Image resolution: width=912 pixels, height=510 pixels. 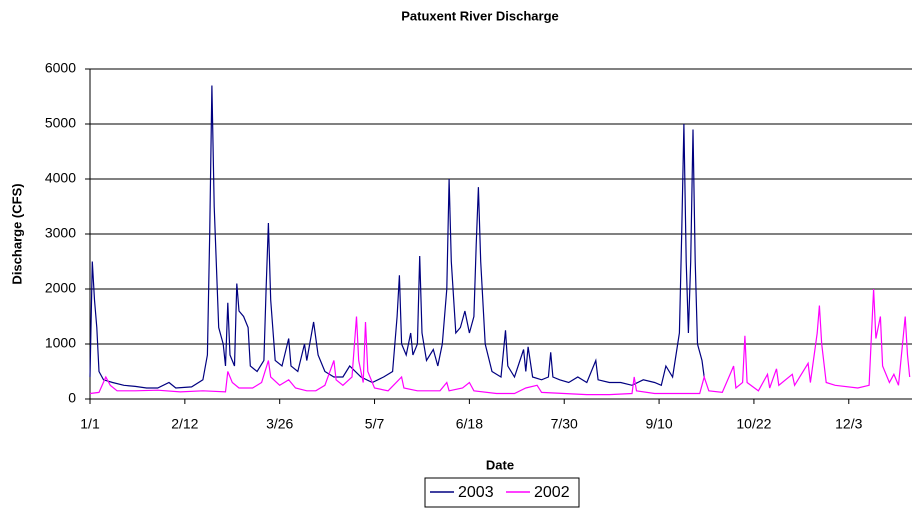 What do you see at coordinates (60, 123) in the screenshot?
I see `y-tick-label: 5000` at bounding box center [60, 123].